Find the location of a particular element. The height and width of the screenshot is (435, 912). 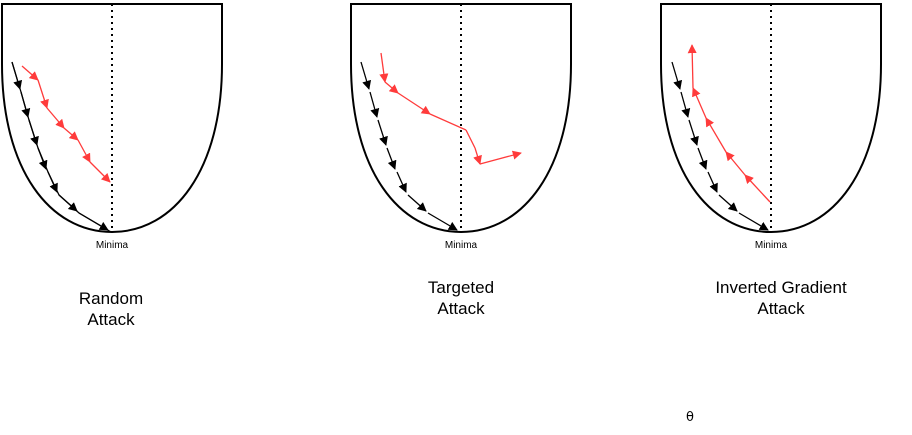

caption-line: Inverted Gradient is located at coordinates (781, 287).